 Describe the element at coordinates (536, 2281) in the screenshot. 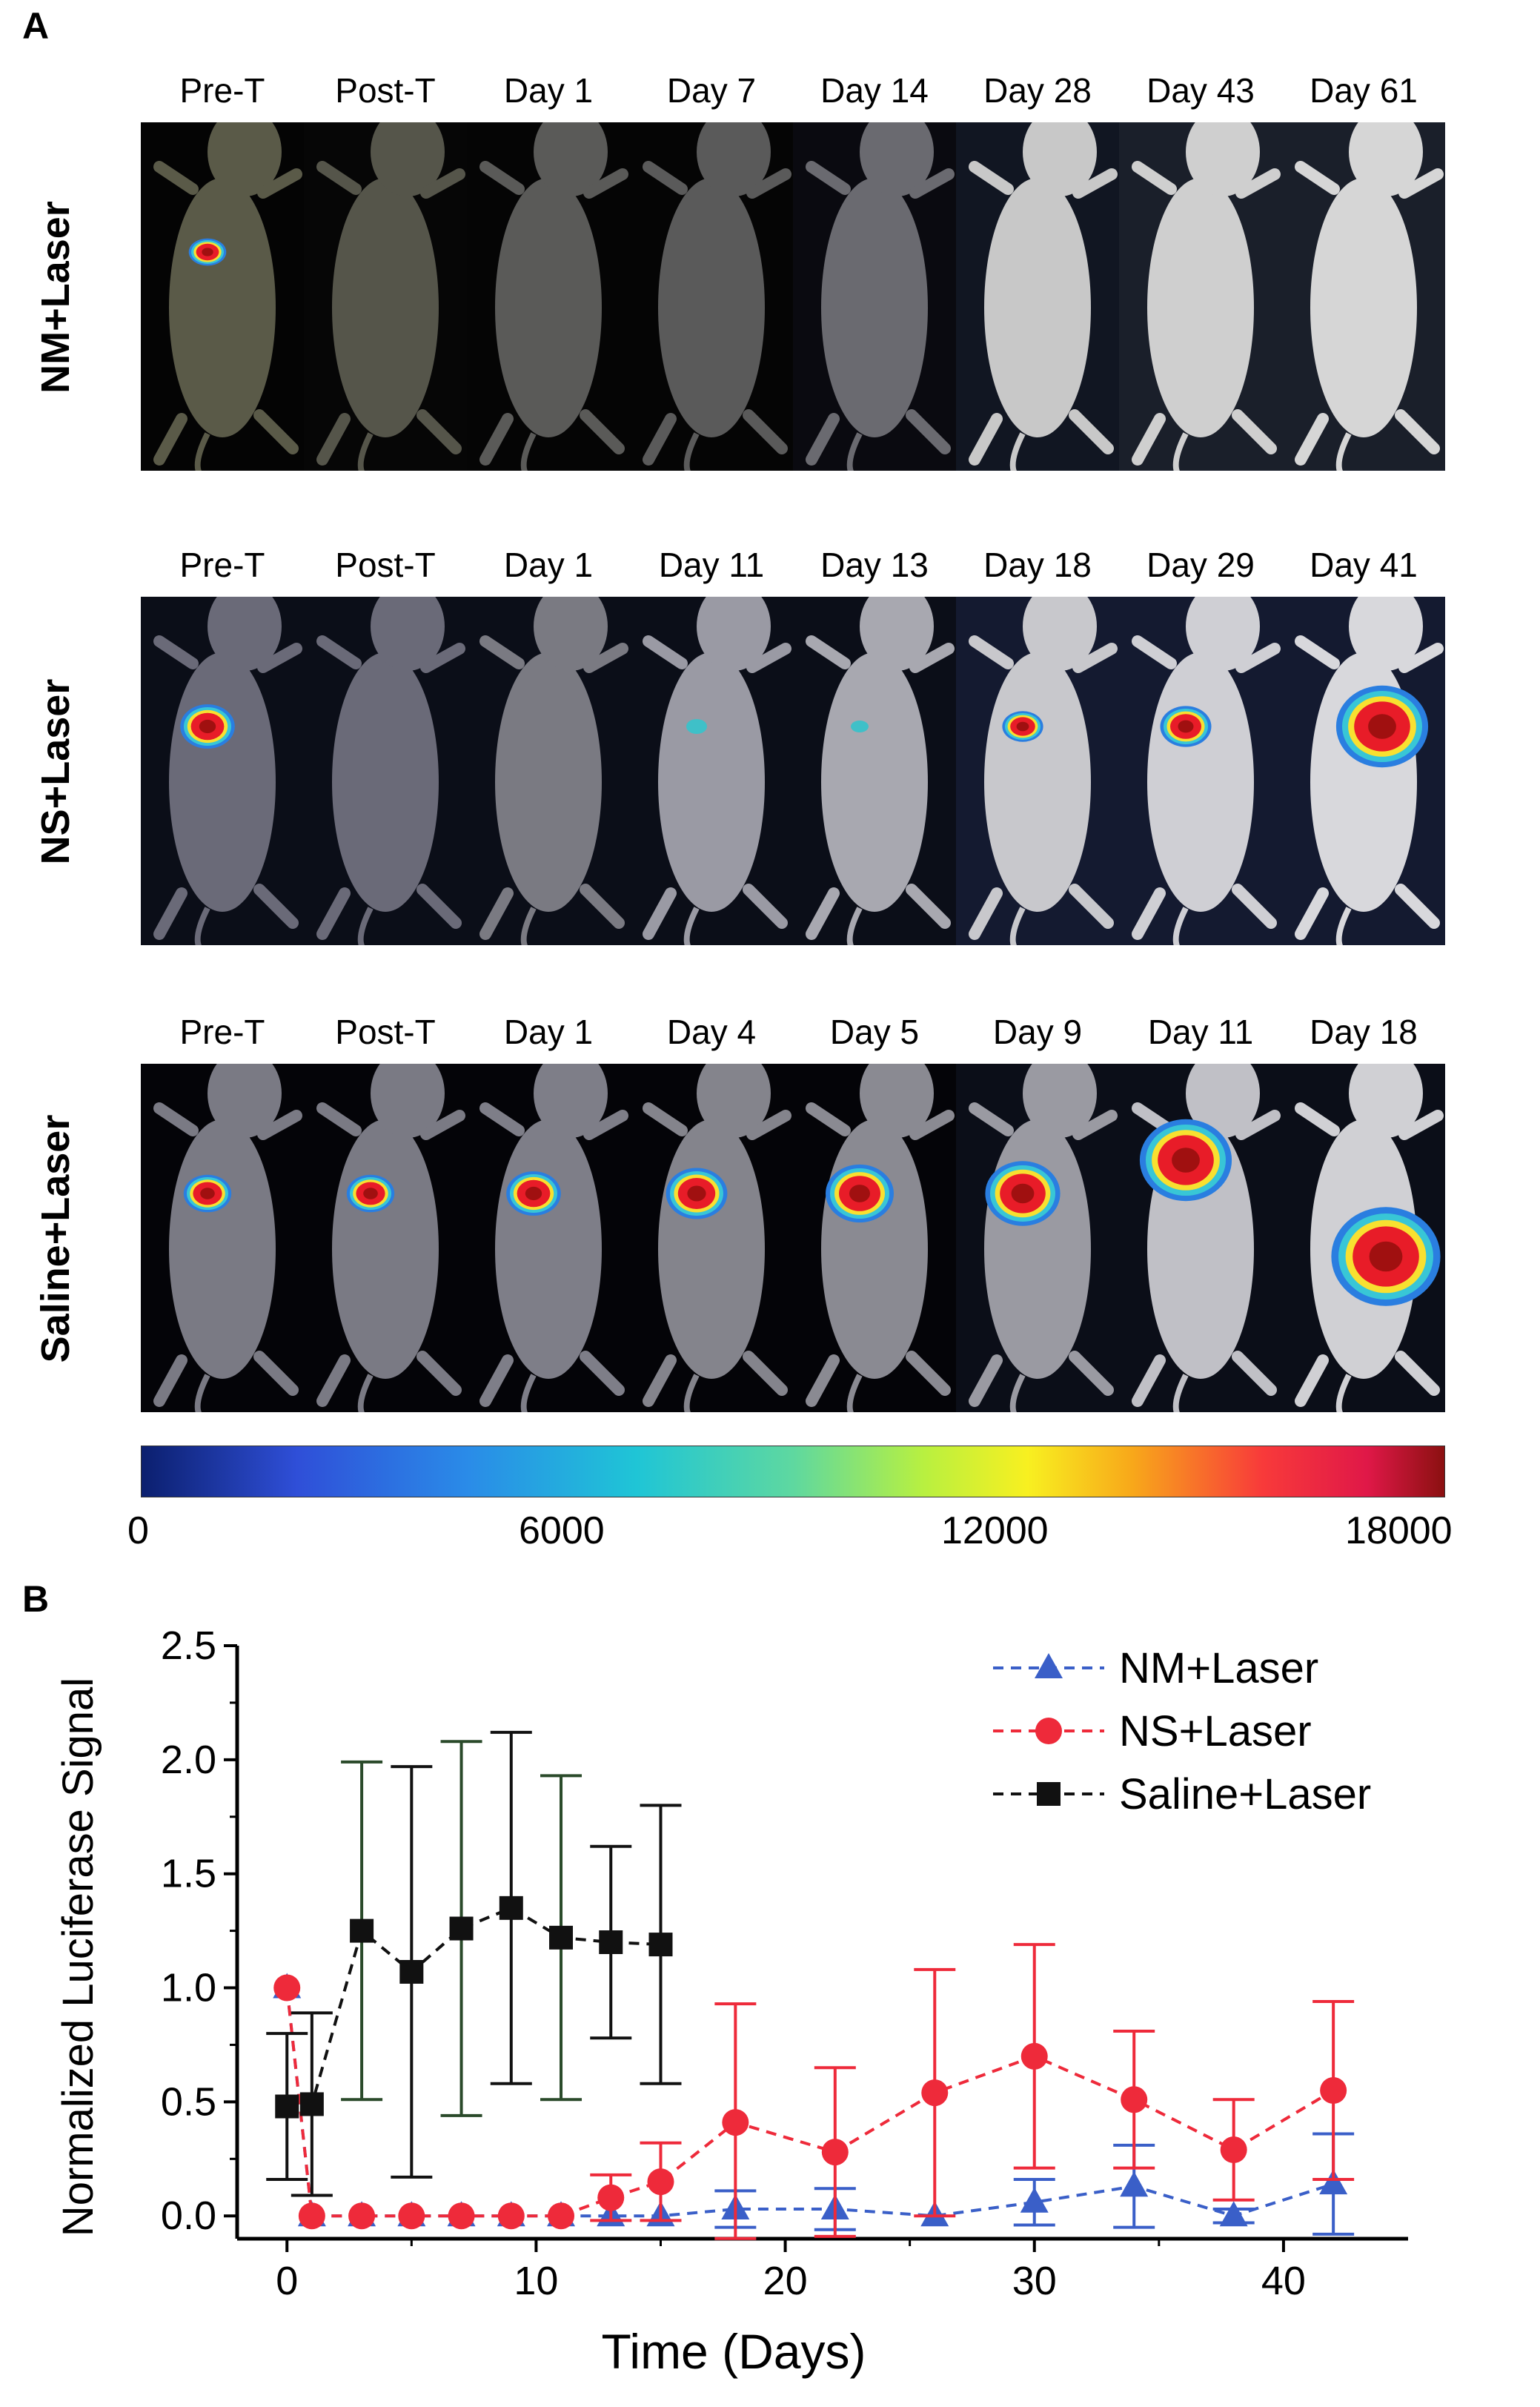

I see `x-tick-label: 10` at that location.